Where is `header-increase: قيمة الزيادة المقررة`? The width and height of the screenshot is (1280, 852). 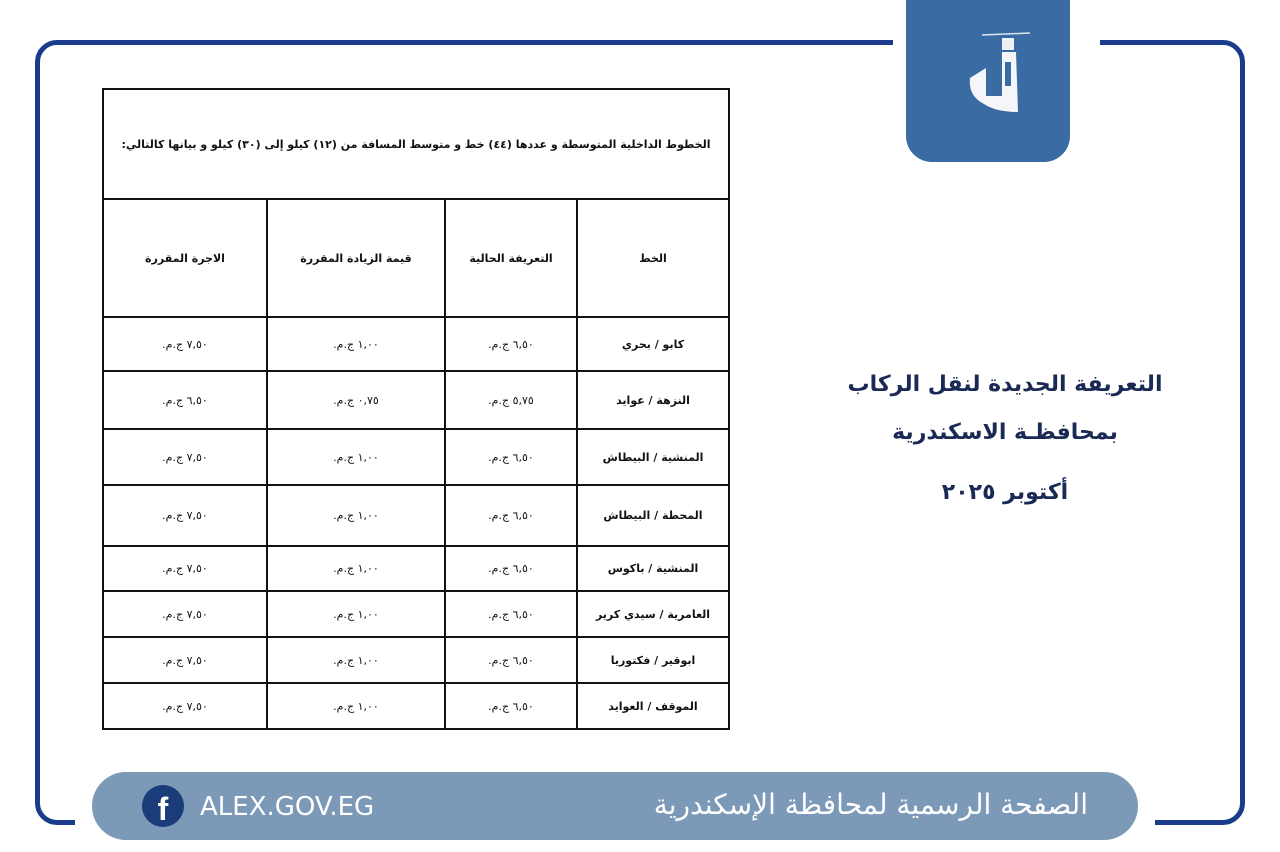
header-increase: قيمة الزيادة المقررة is located at coordinates (356, 258).